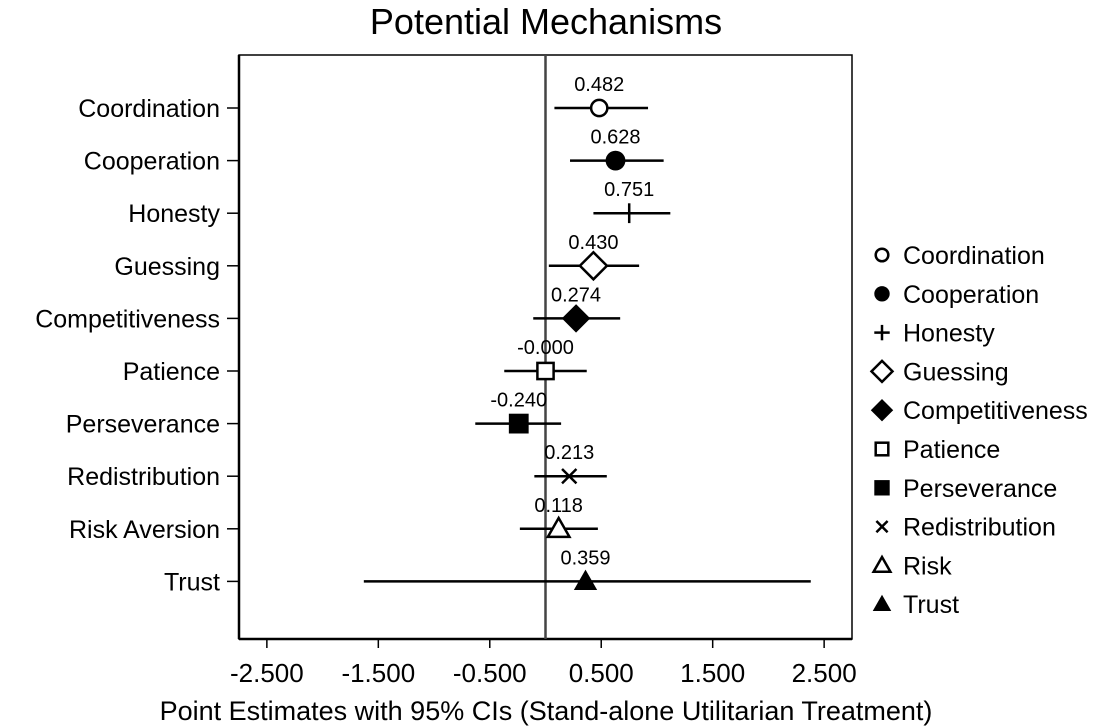 This screenshot has height=728, width=1120. What do you see at coordinates (949, 334) in the screenshot?
I see `legend-label: Honesty` at bounding box center [949, 334].